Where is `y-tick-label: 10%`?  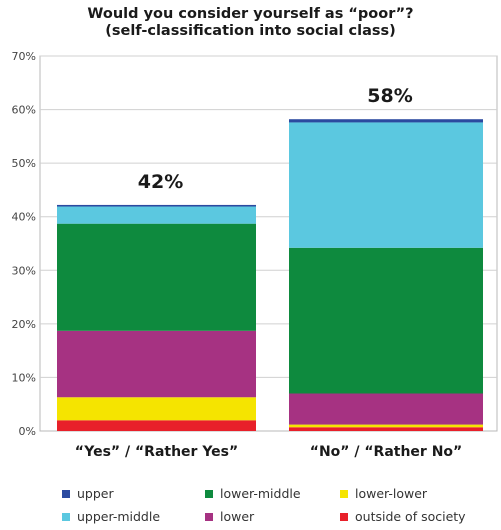
y-tick-label: 10% is located at coordinates (24, 377).